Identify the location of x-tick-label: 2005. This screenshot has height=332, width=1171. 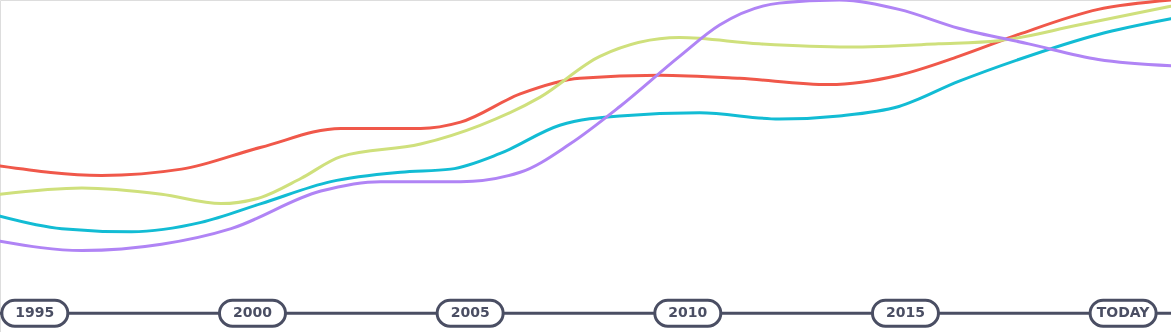
(470, 312).